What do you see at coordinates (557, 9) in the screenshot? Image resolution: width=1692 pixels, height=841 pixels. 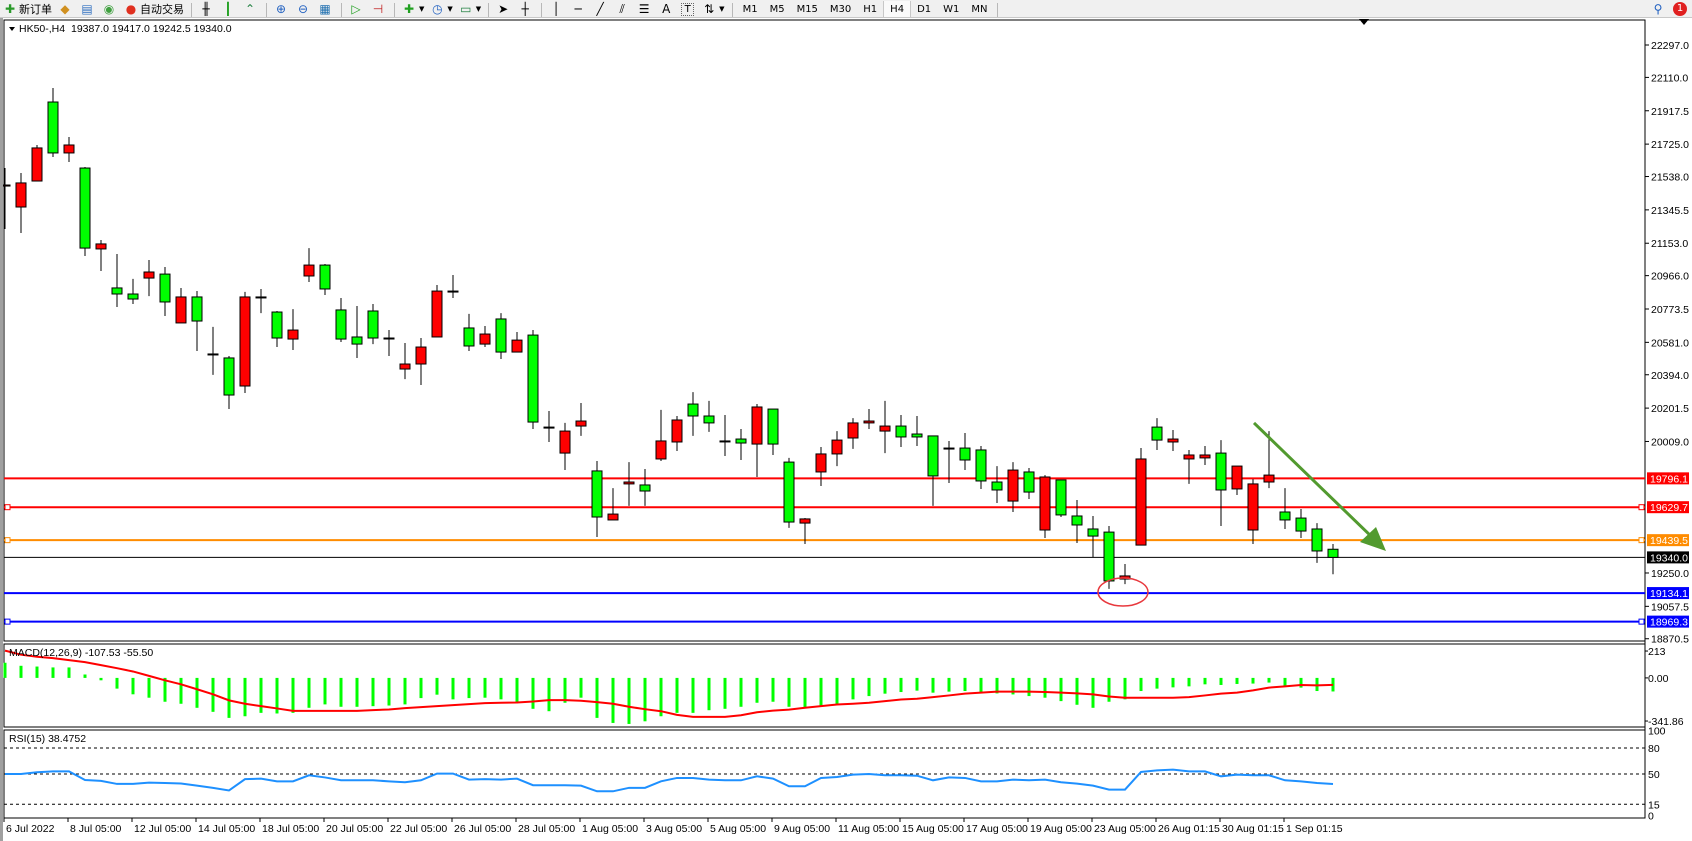 I see `vertical-line-button: │` at bounding box center [557, 9].